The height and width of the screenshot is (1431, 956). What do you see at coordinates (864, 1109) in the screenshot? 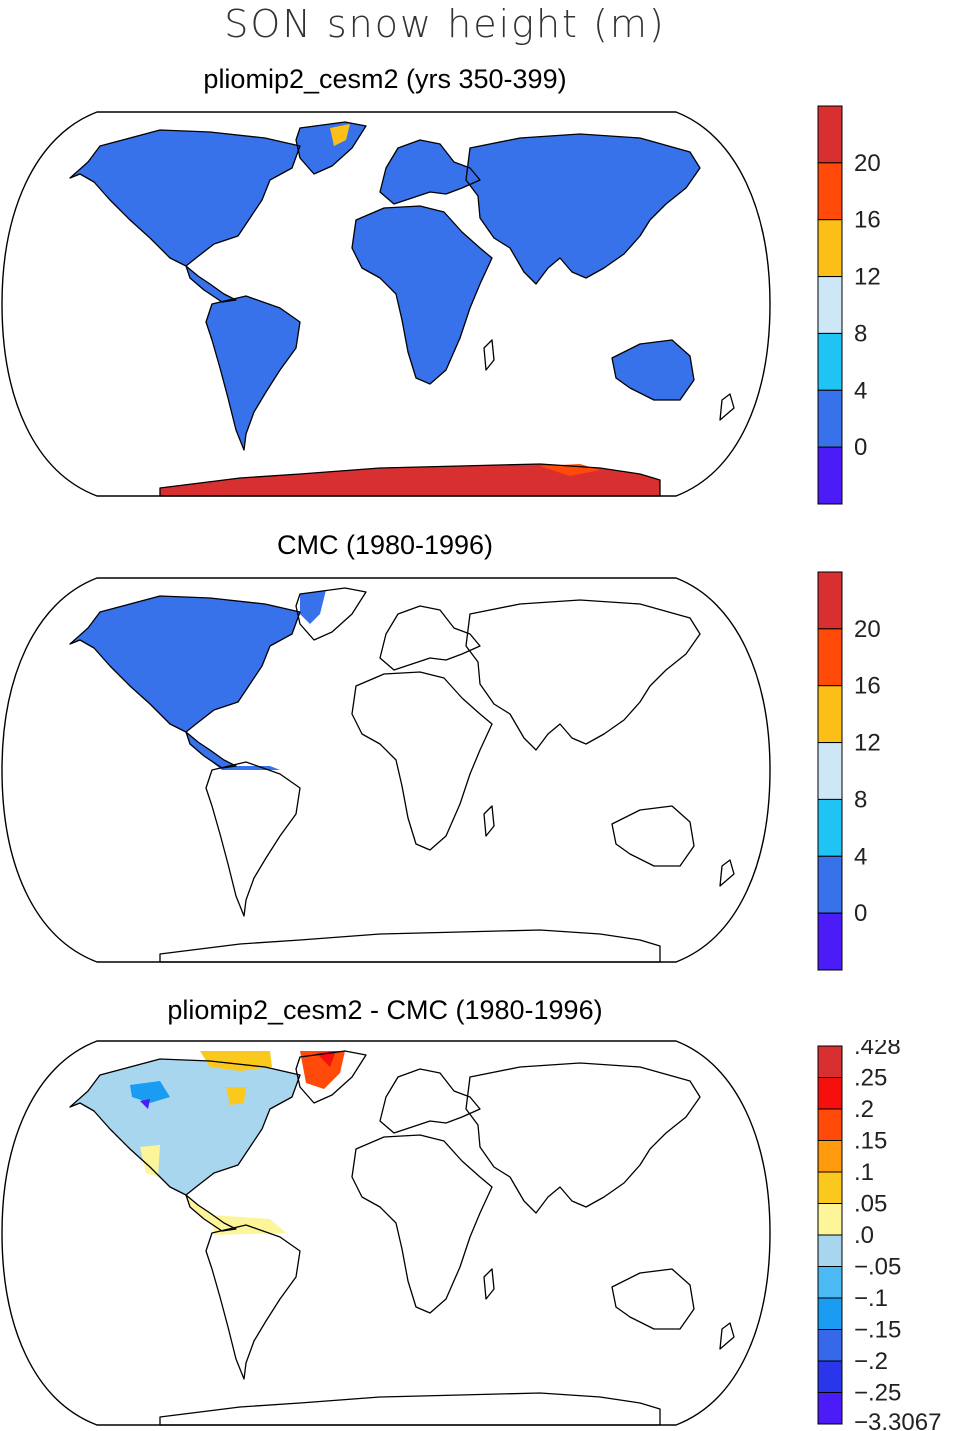
I see `colorbar-tick-label: .2` at bounding box center [864, 1109].